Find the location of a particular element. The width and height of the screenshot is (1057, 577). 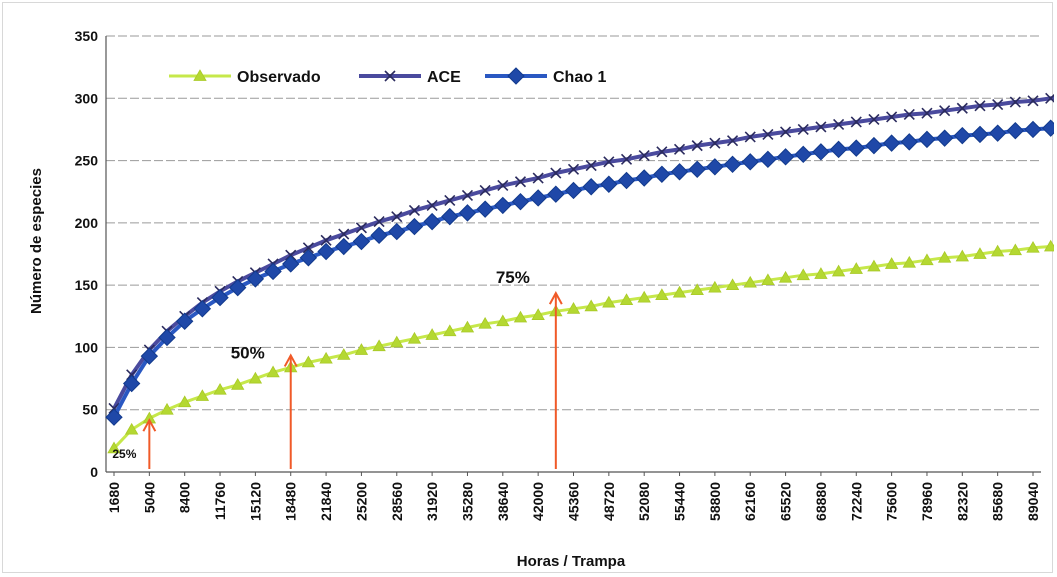

x-tick-label: 82320 is located at coordinates (962, 501).